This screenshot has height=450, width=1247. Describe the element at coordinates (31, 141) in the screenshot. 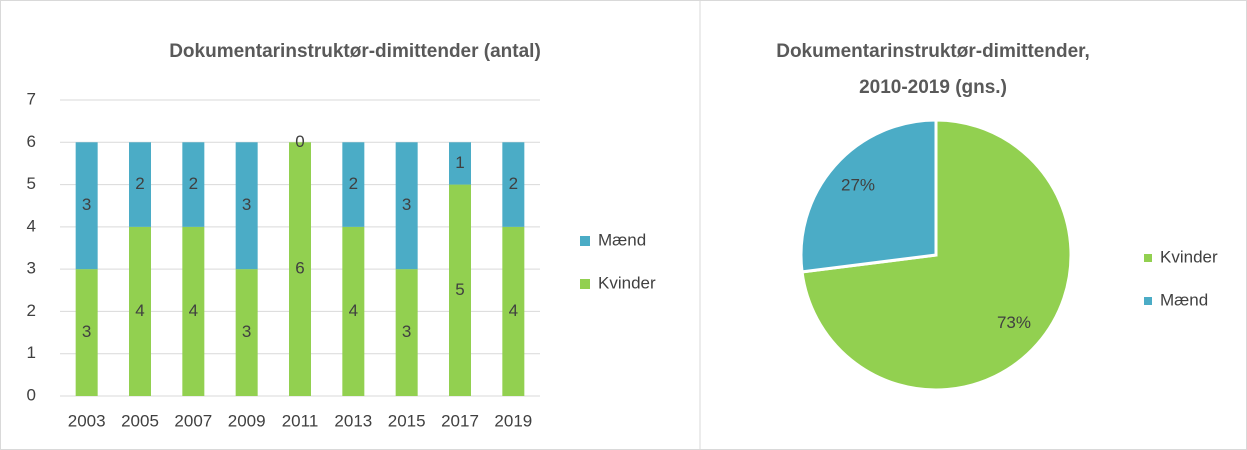

I see `y-tick-label: 6` at that location.